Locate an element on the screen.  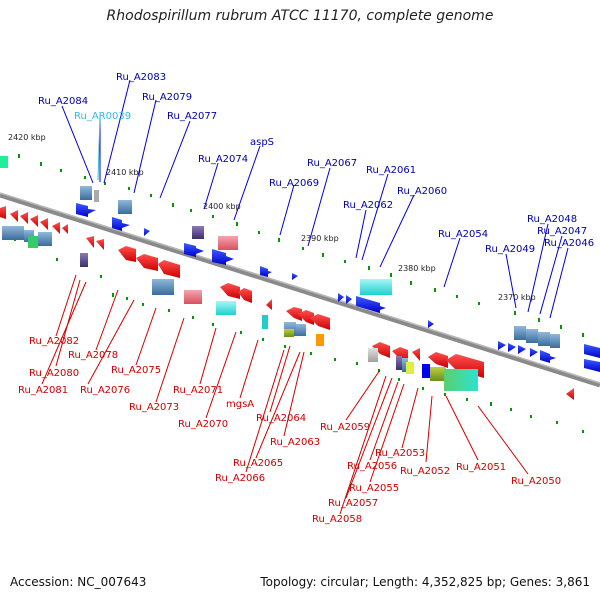
gene-label: Ru_A2083 is located at coordinates (141, 77).